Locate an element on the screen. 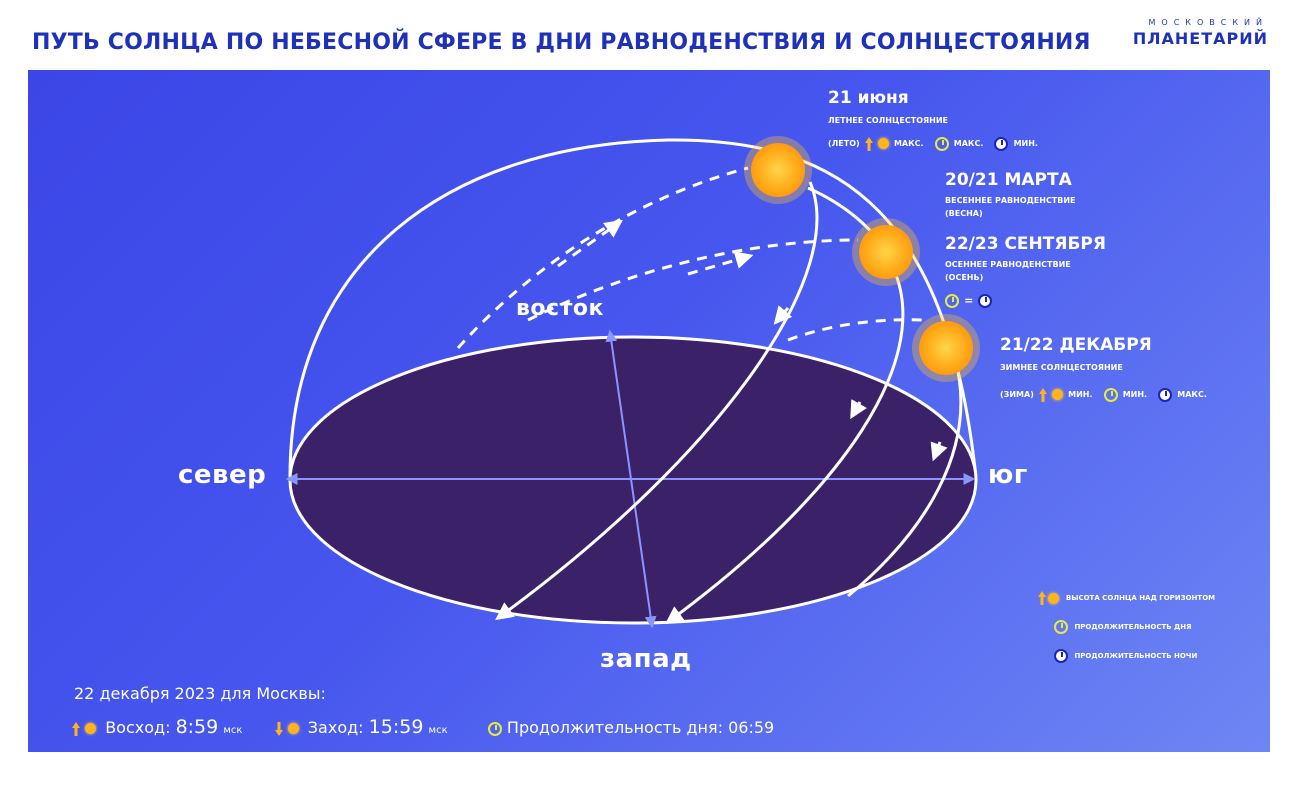 This screenshot has width=1300, height=788. day-length-text: Продолжительность дня: 06:59 is located at coordinates (640, 727).